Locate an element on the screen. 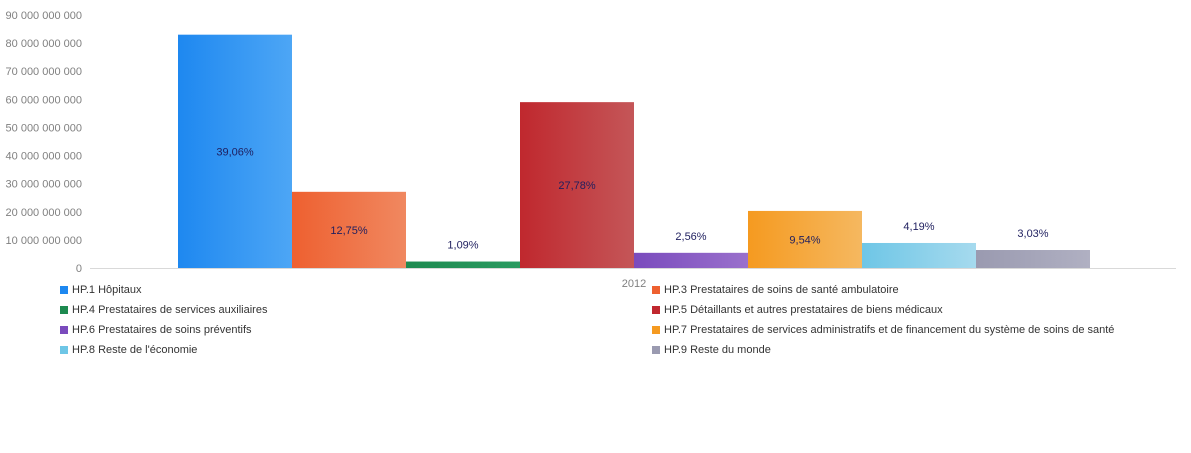 The width and height of the screenshot is (1191, 453). data-label: 3,03% is located at coordinates (1032, 234).